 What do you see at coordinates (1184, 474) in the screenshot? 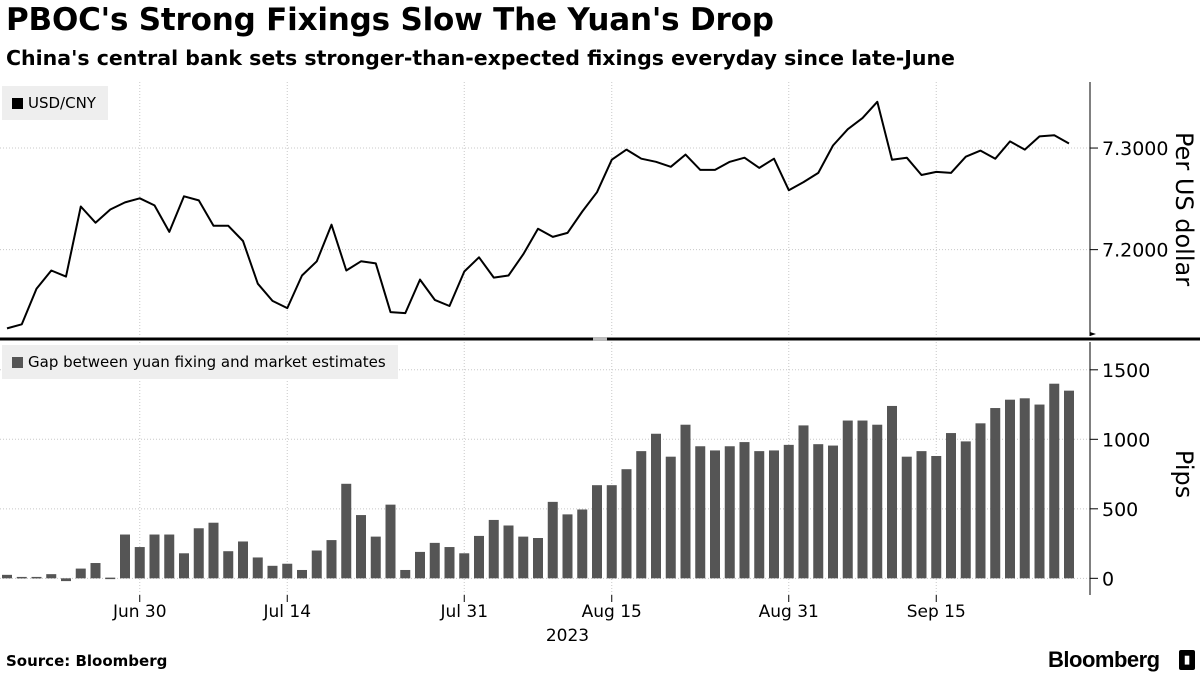
I see `y-axis-title-bottom: Pips` at bounding box center [1184, 474].